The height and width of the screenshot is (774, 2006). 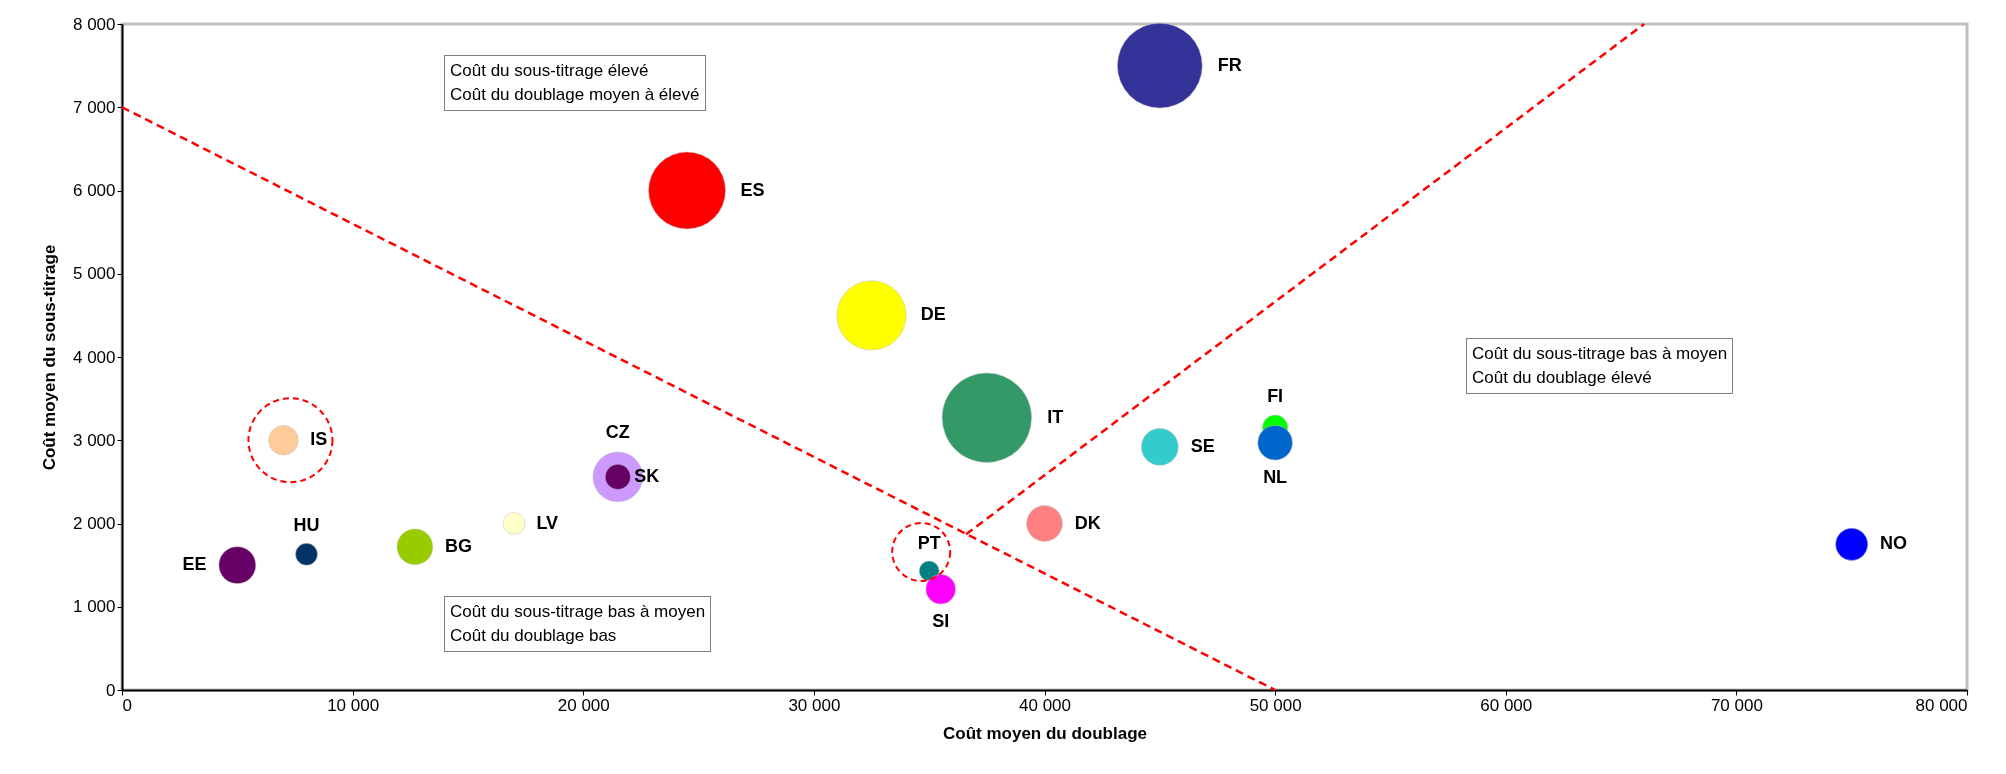 I want to click on annotation: Coût du sous-titrage bas à moyen Coût du doublage bas, so click(x=578, y=624).